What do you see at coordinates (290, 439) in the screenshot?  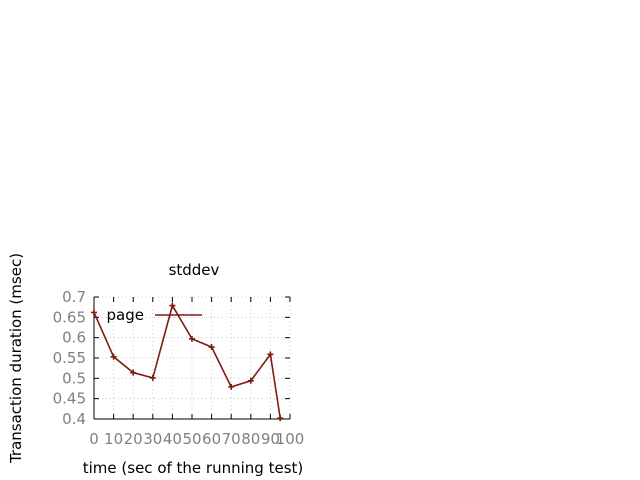 I see `x-tick-label: 100` at bounding box center [290, 439].